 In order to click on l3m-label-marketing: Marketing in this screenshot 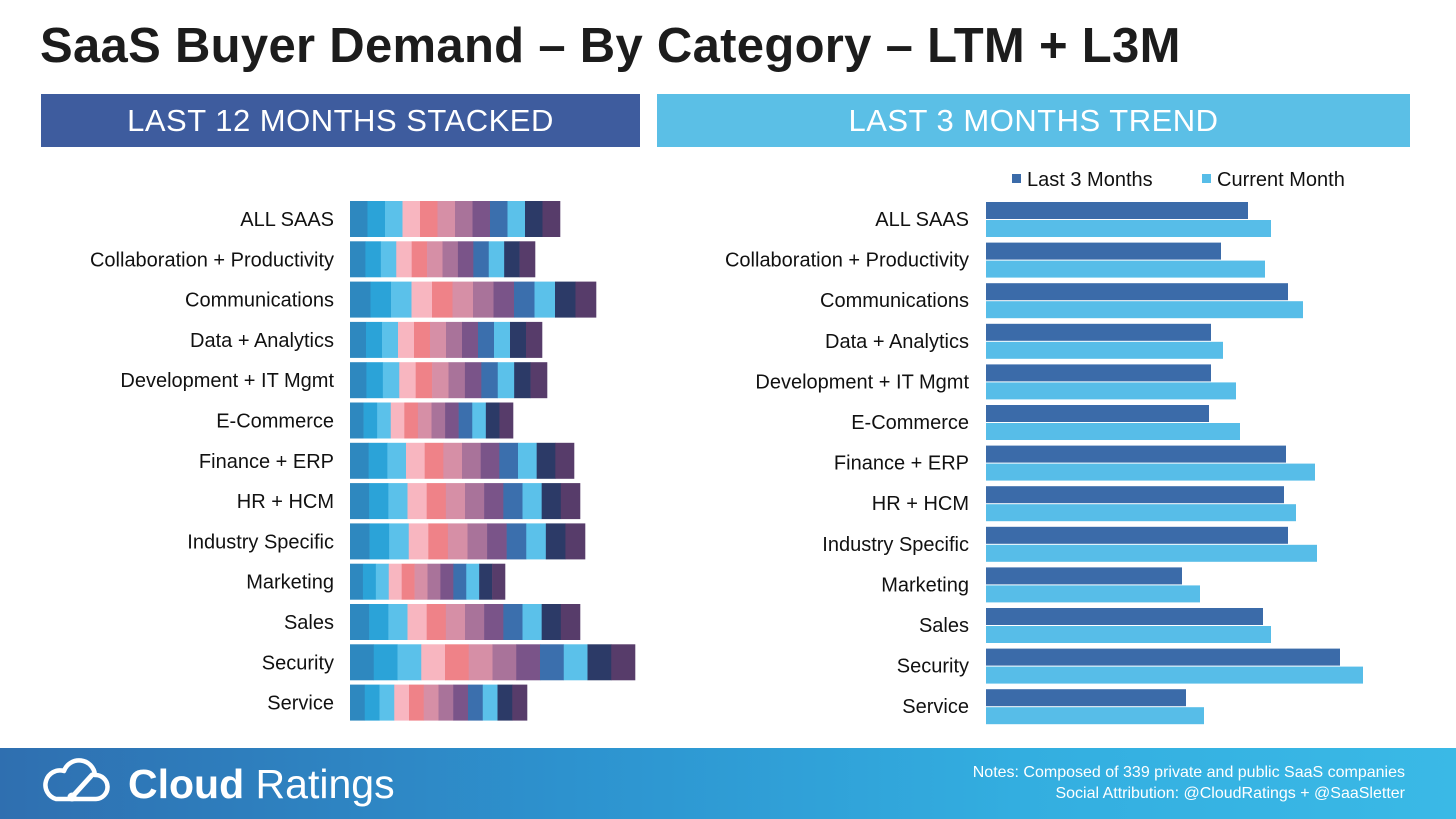, I will do `click(925, 585)`.